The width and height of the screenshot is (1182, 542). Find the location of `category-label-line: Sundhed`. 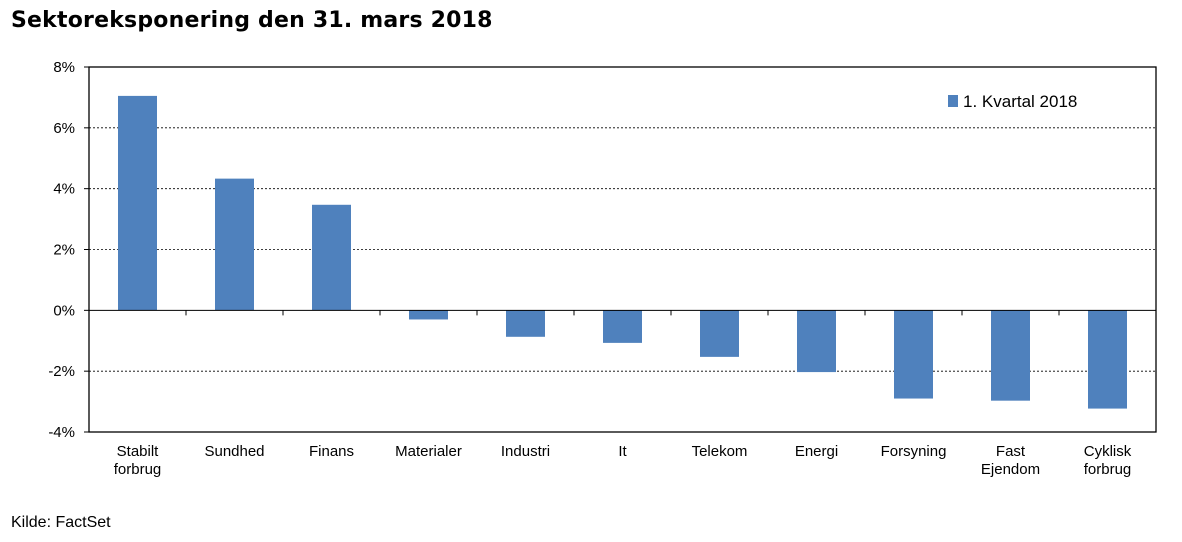

category-label-line: Sundhed is located at coordinates (234, 451).